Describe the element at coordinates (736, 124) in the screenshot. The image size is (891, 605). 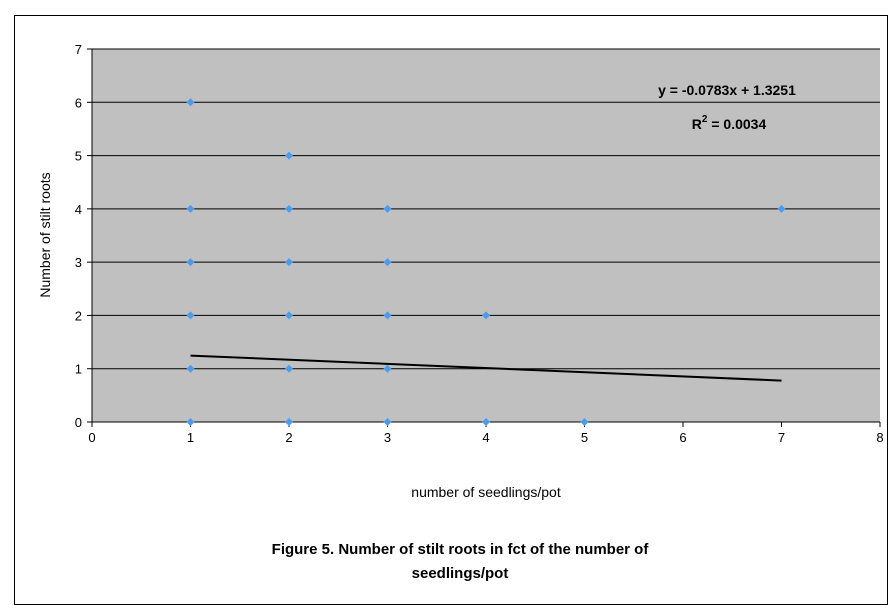
I see `r-squared-value: = 0.0034` at that location.